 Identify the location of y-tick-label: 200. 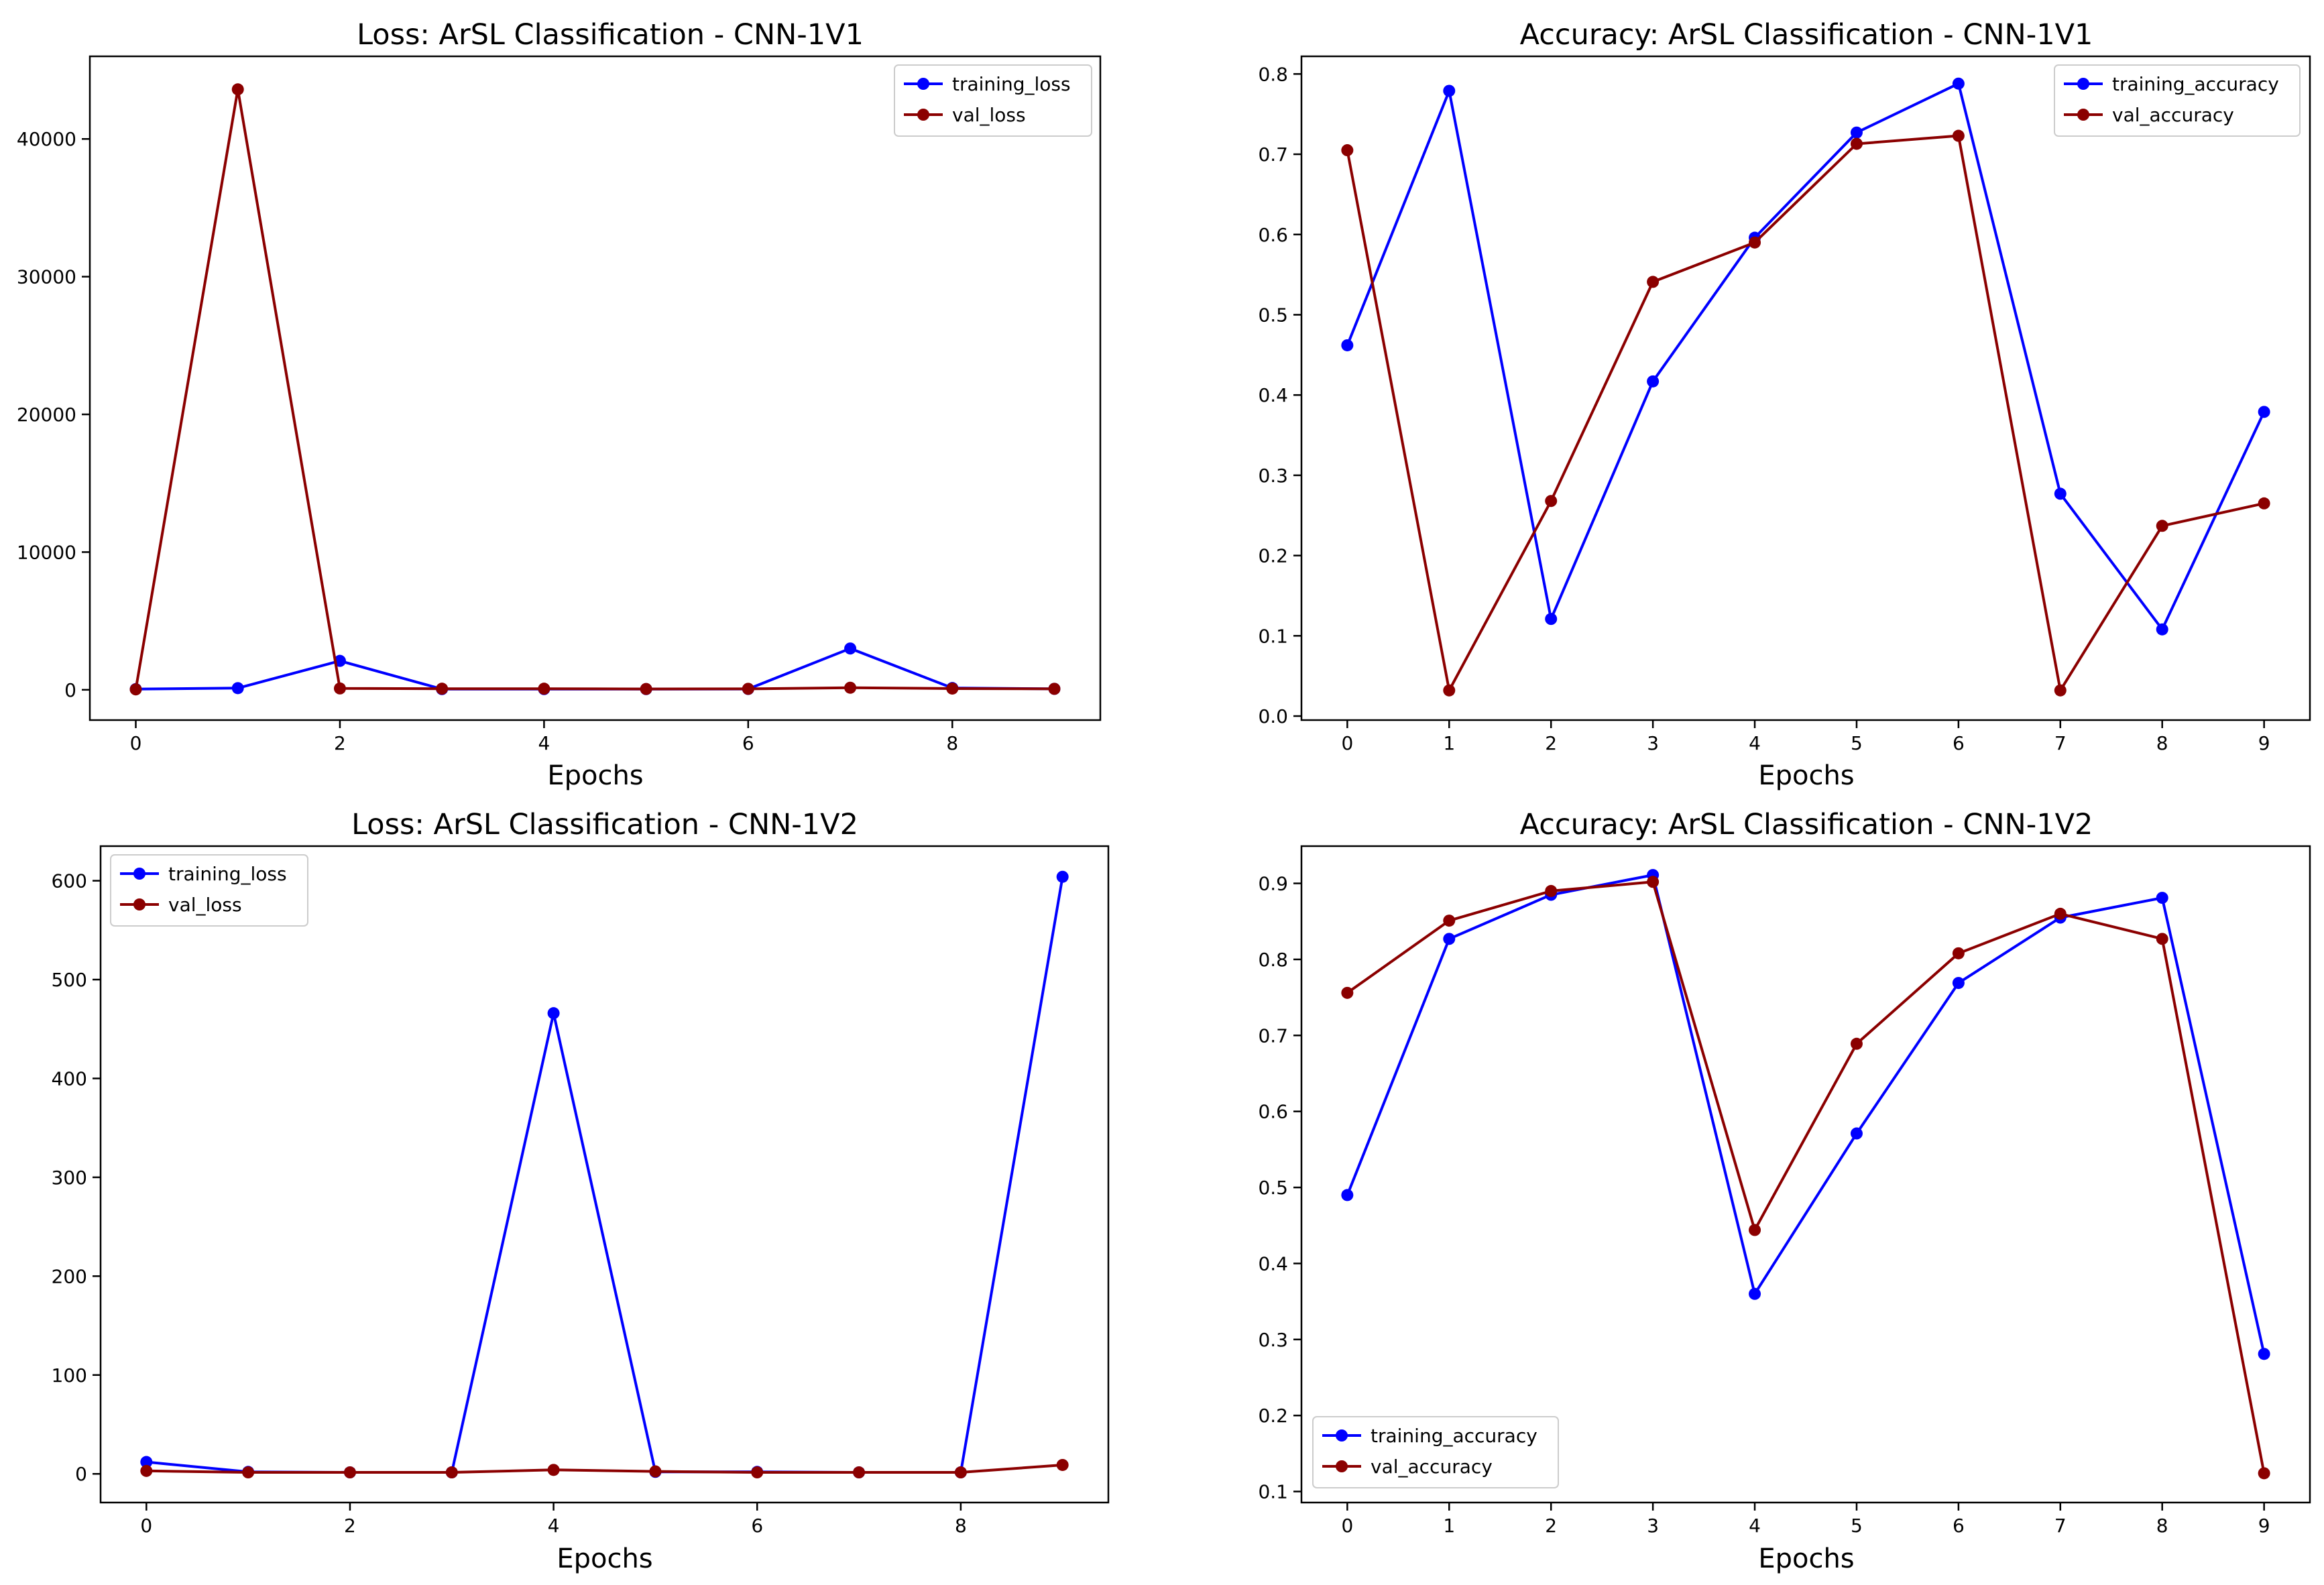
(69, 1276).